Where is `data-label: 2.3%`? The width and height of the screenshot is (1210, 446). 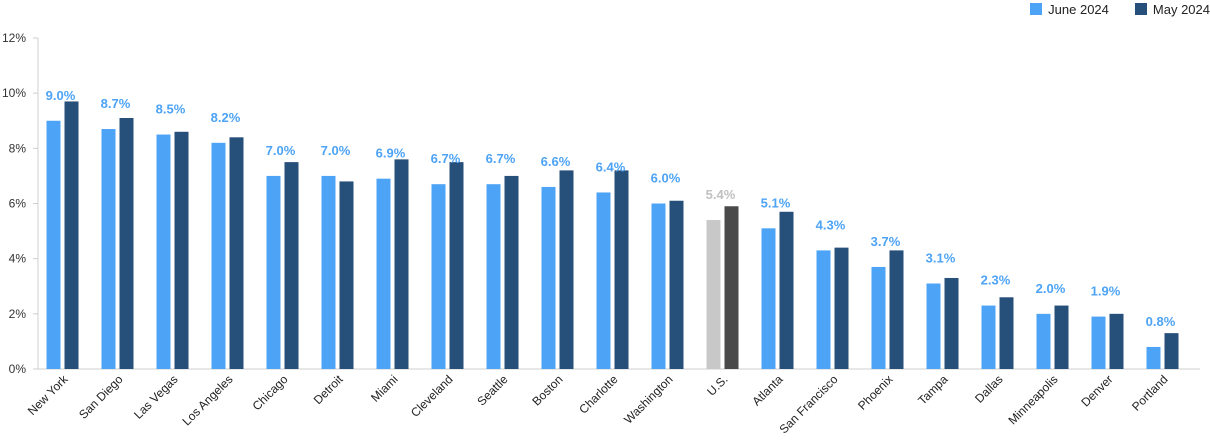
data-label: 2.3% is located at coordinates (996, 280).